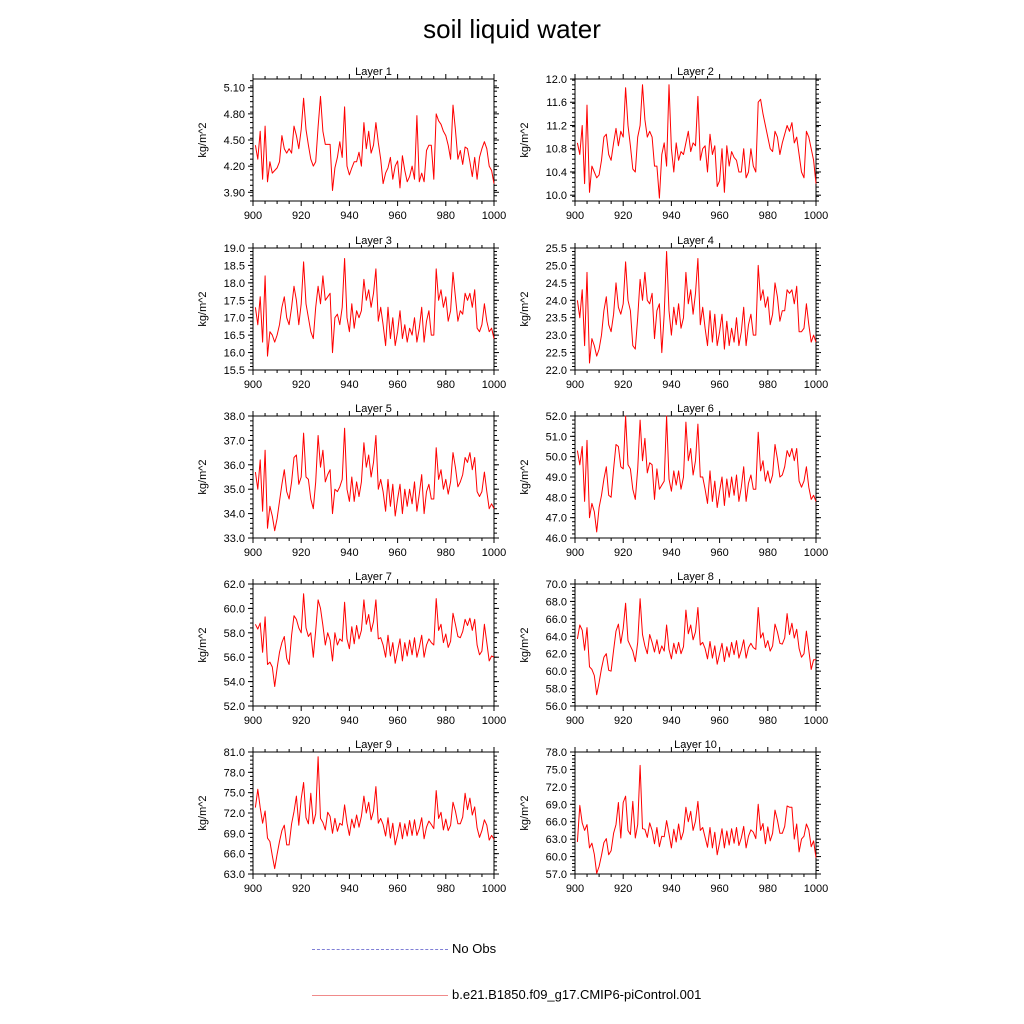  I want to click on layer-9-xtick-label: 980, so click(446, 889).